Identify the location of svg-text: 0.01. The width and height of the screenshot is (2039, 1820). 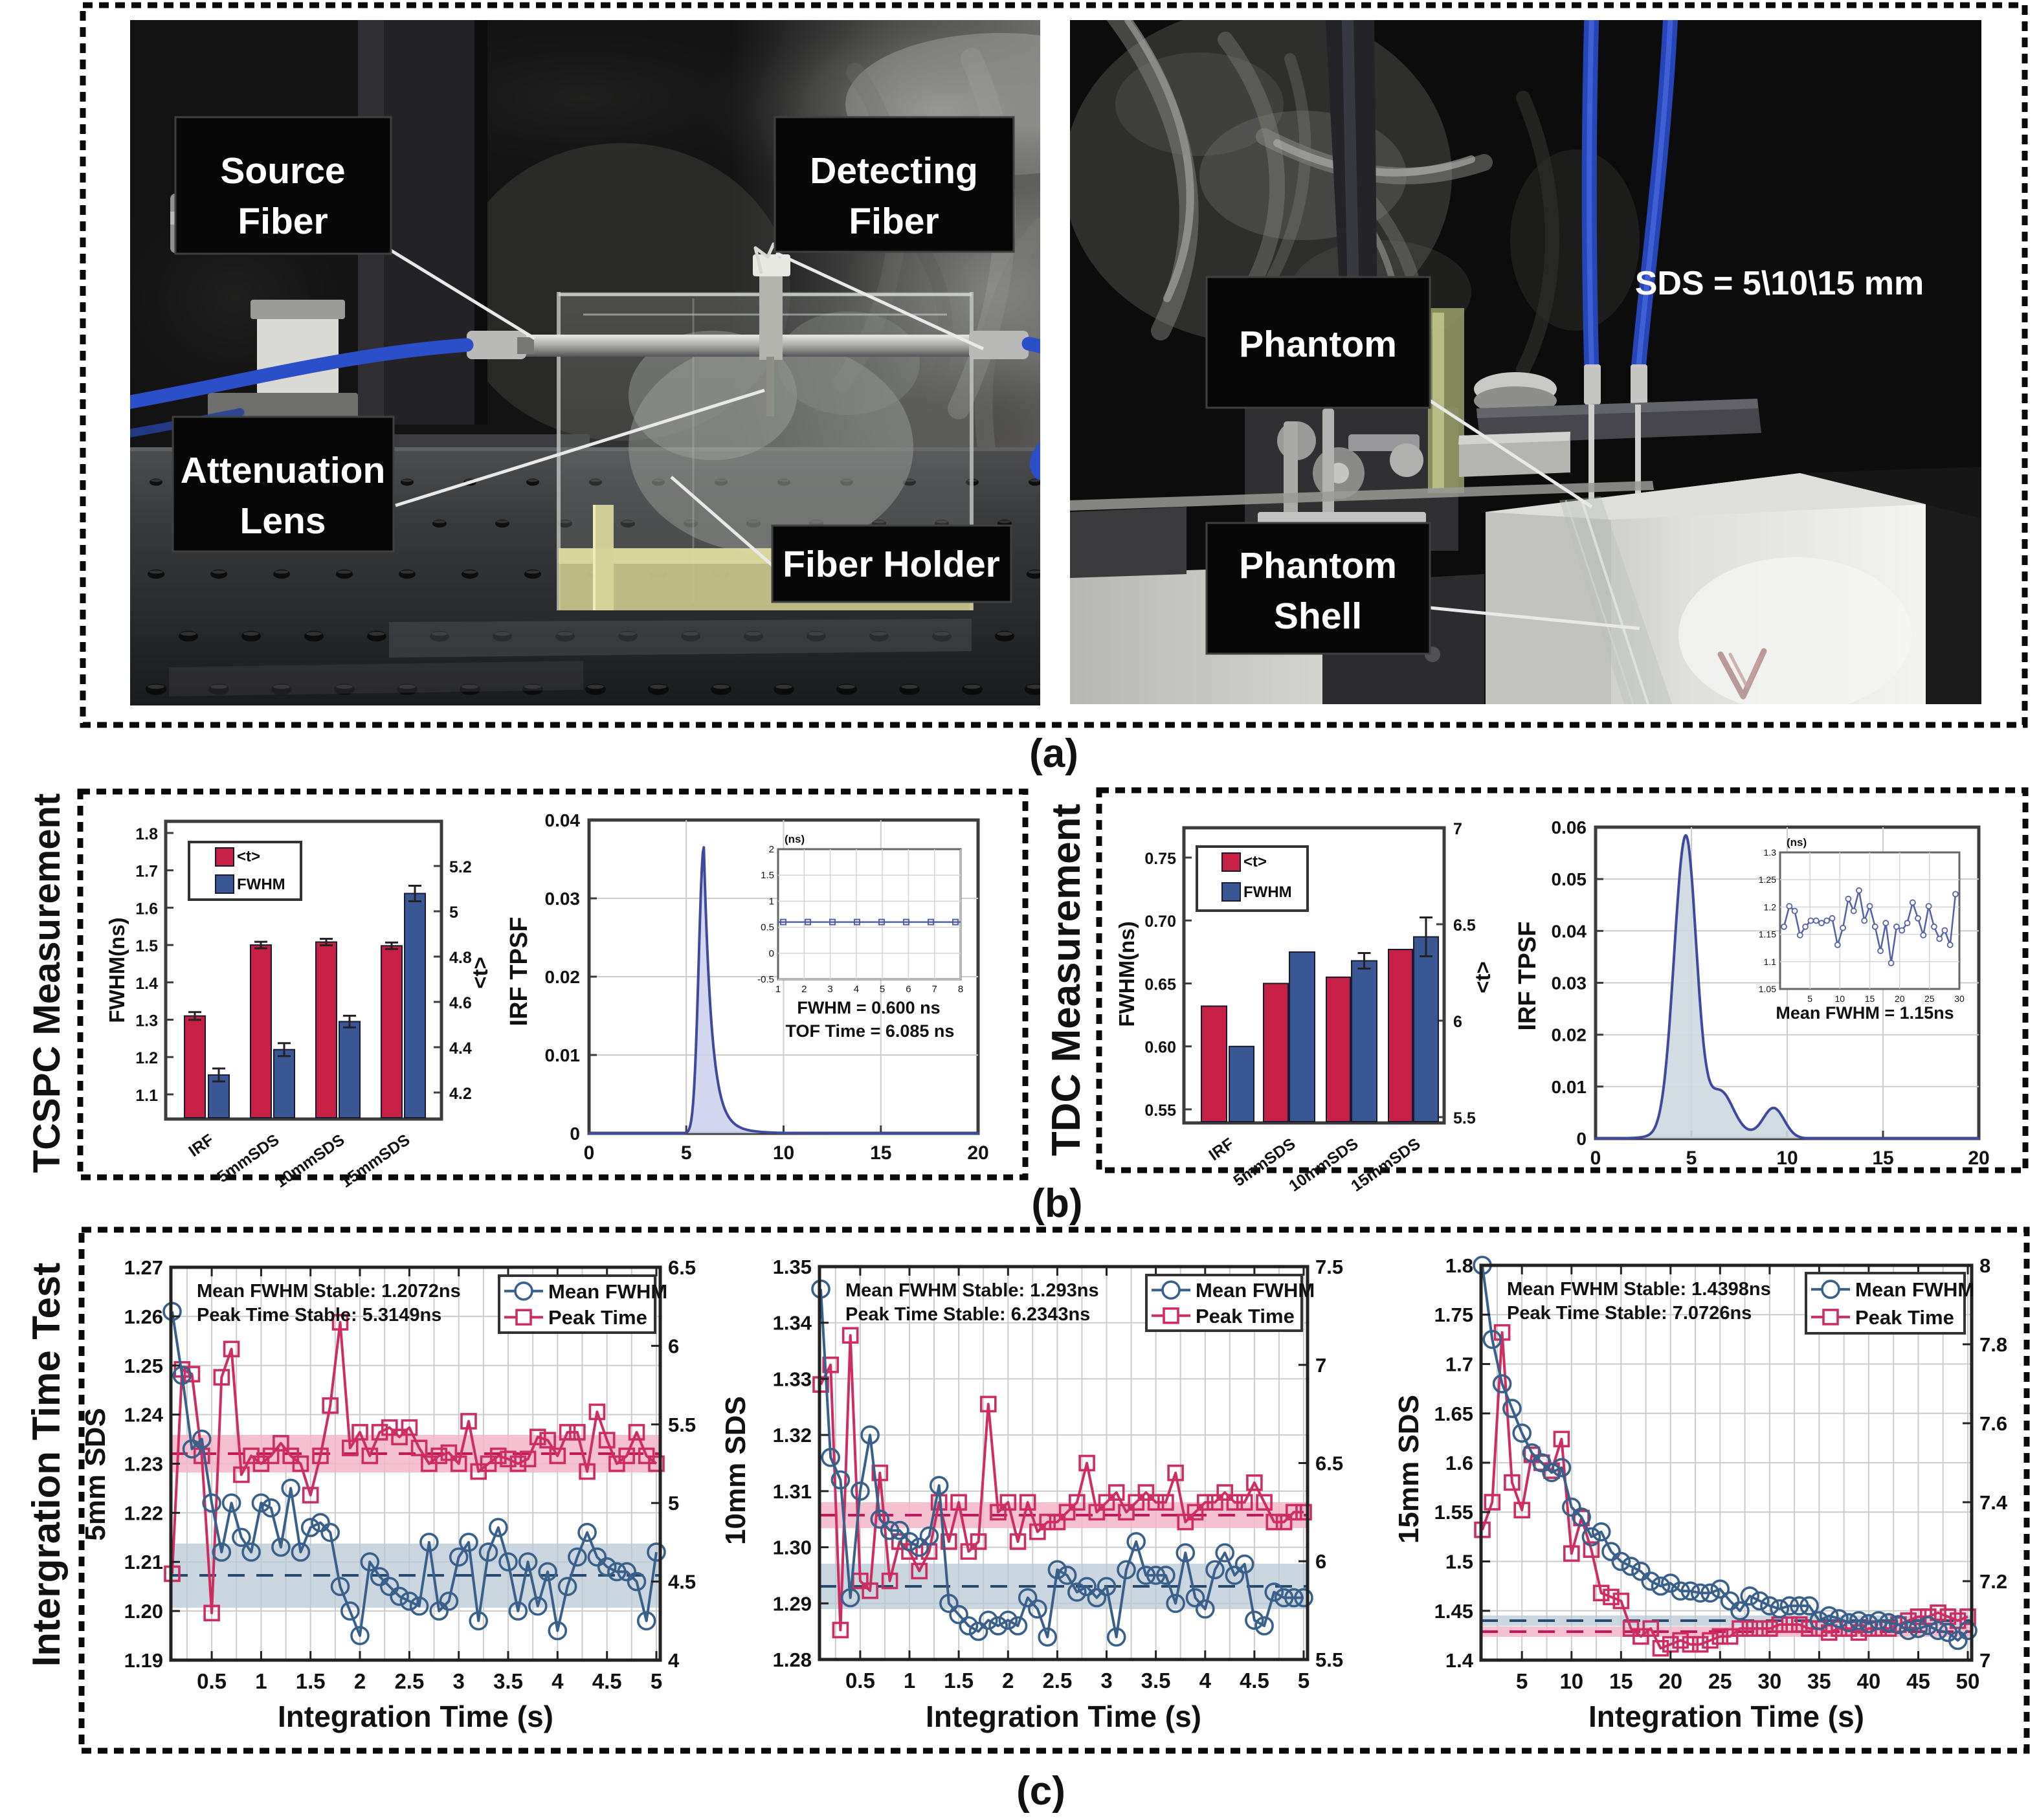
(1570, 1087).